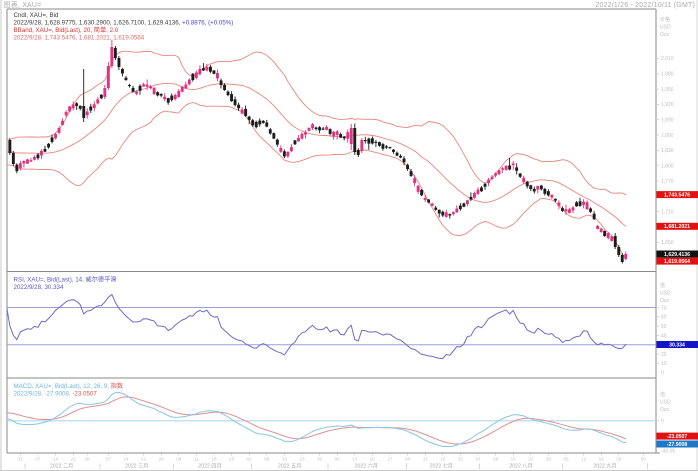 The width and height of the screenshot is (698, 471). What do you see at coordinates (366, 466) in the screenshot?
I see `svg-text: 2022 六月` at bounding box center [366, 466].